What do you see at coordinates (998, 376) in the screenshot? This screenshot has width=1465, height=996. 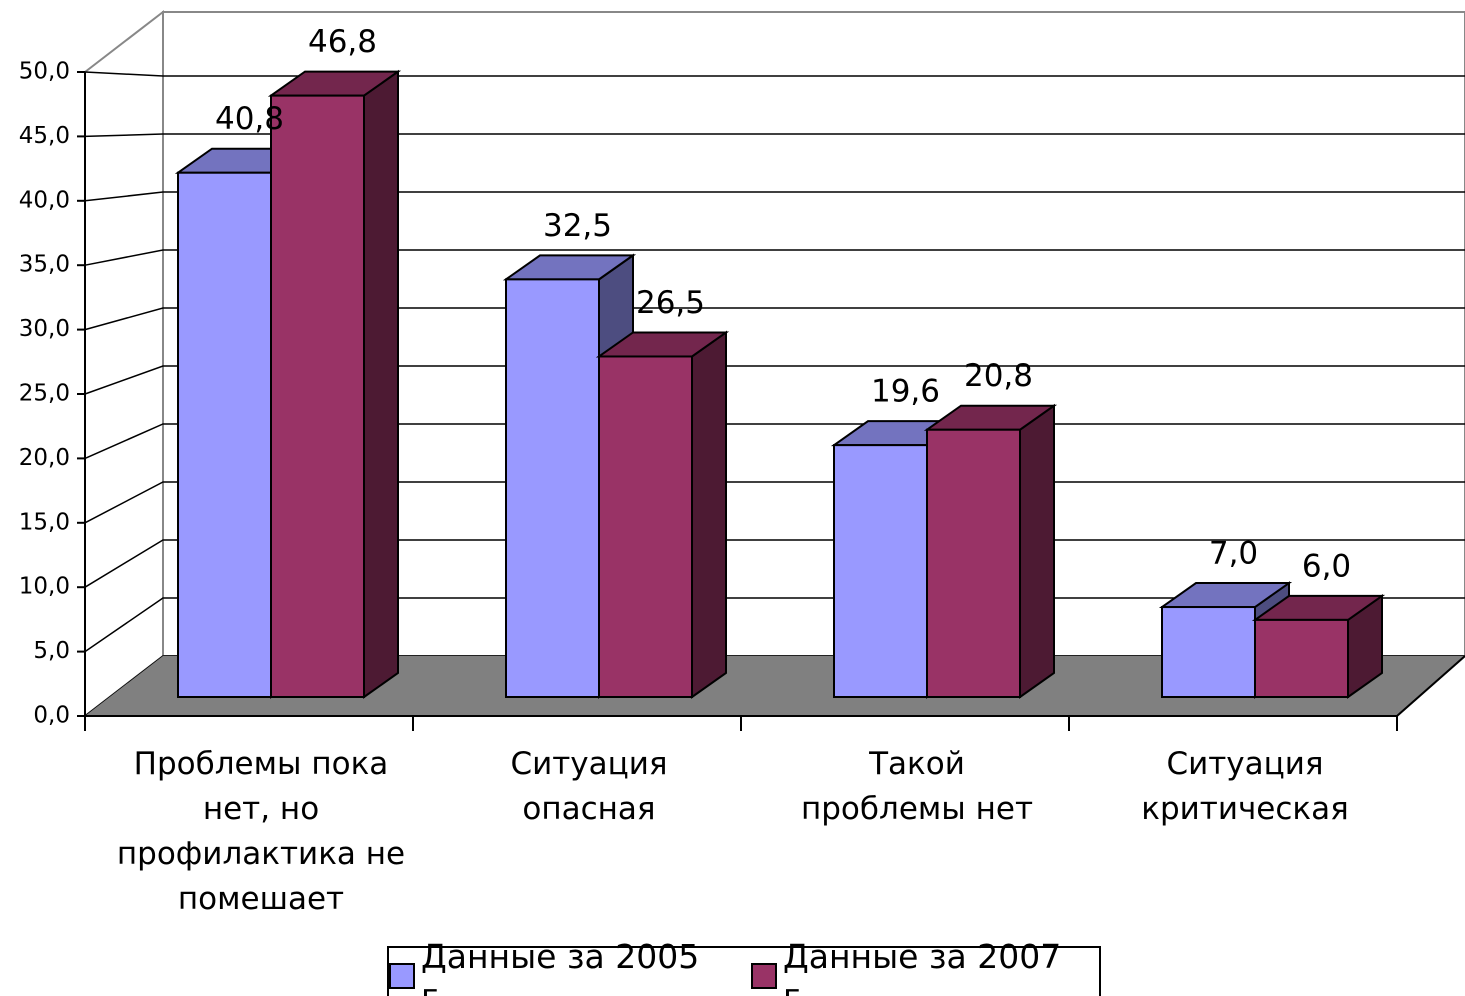 I see `value-label: 20,8` at bounding box center [998, 376].